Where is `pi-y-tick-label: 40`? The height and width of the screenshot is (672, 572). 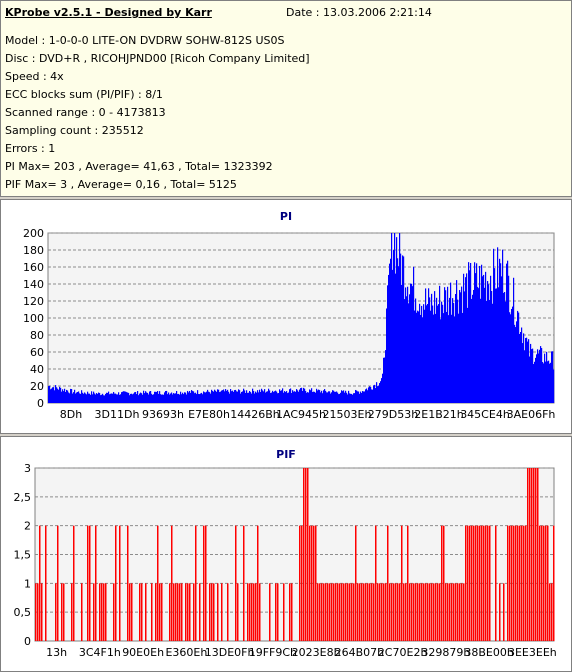 pi-y-tick-label: 40 is located at coordinates (37, 369).